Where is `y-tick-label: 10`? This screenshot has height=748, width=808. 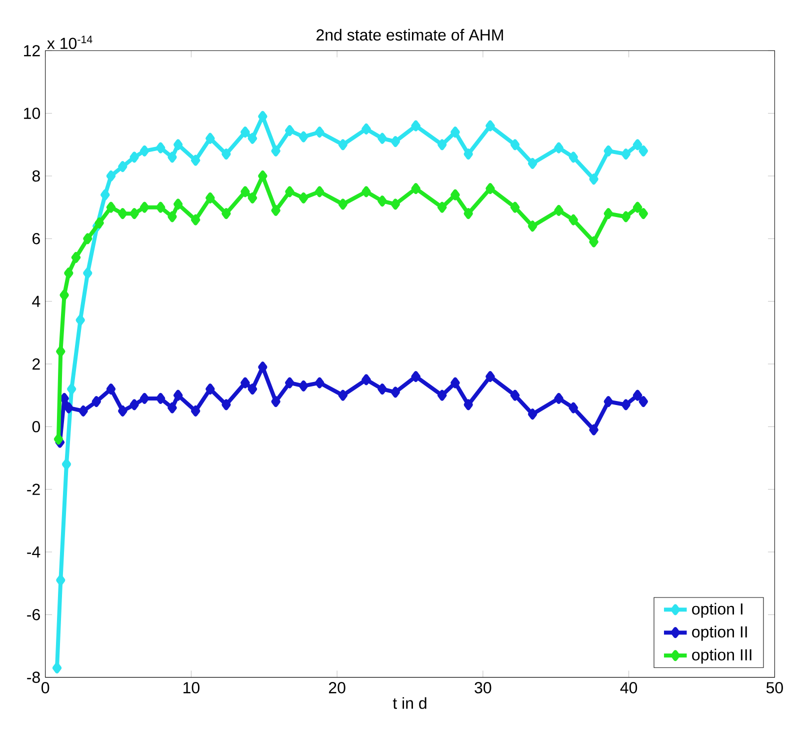
y-tick-label: 10 is located at coordinates (32, 113).